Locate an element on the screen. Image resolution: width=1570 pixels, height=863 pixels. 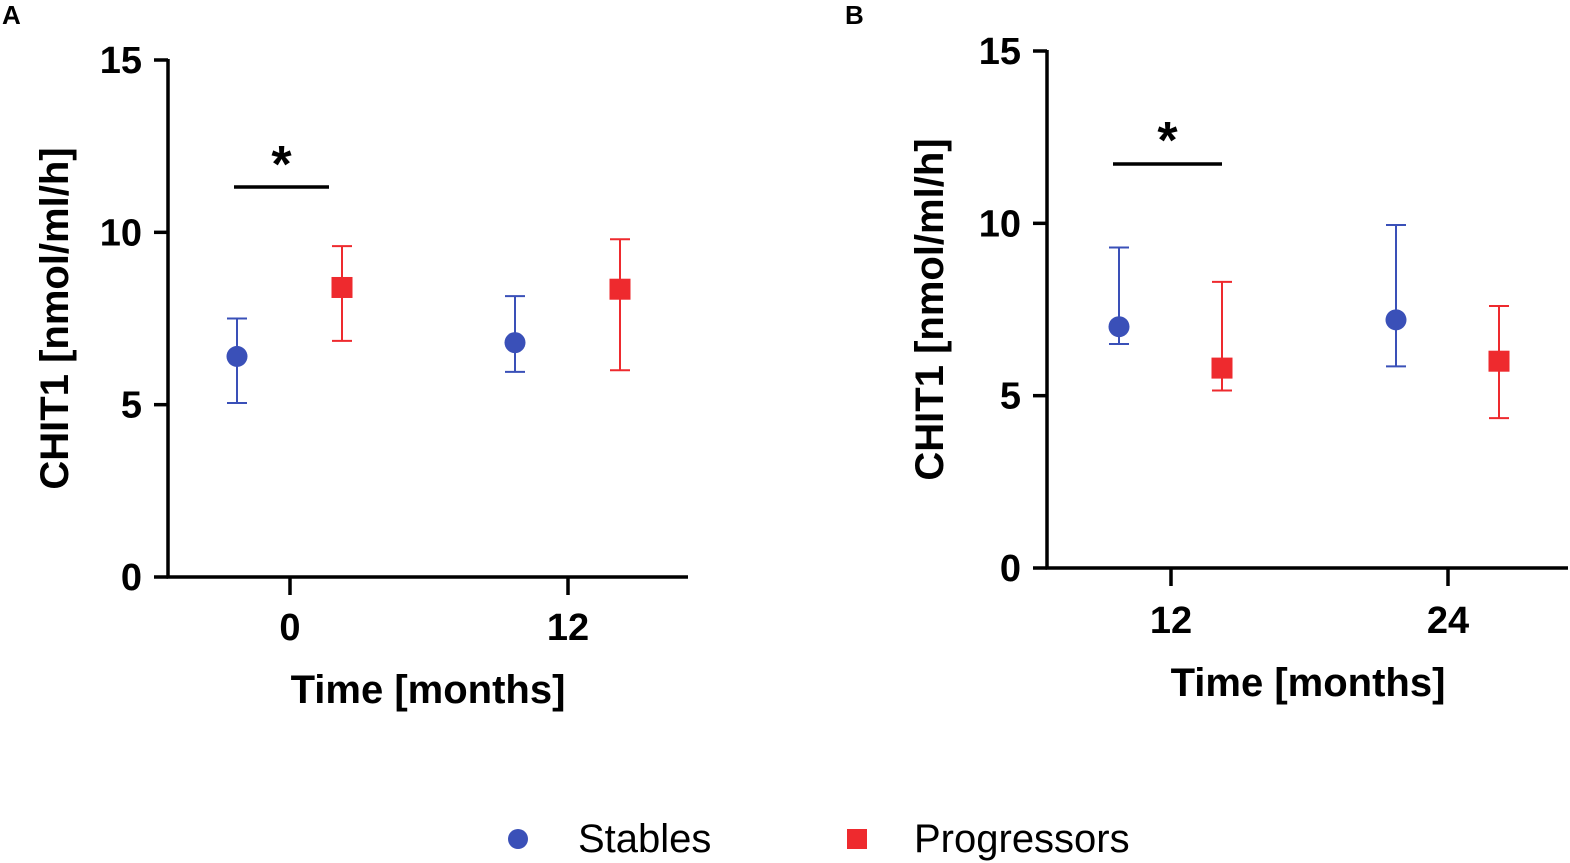
panel-letter: B is located at coordinates (854, 15).